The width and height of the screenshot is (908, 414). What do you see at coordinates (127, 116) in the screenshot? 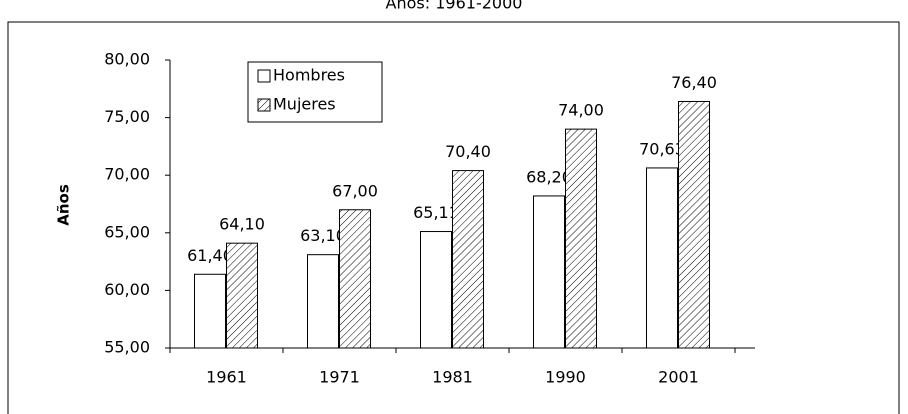
I see `y-tick-label: 75,00` at bounding box center [127, 116].